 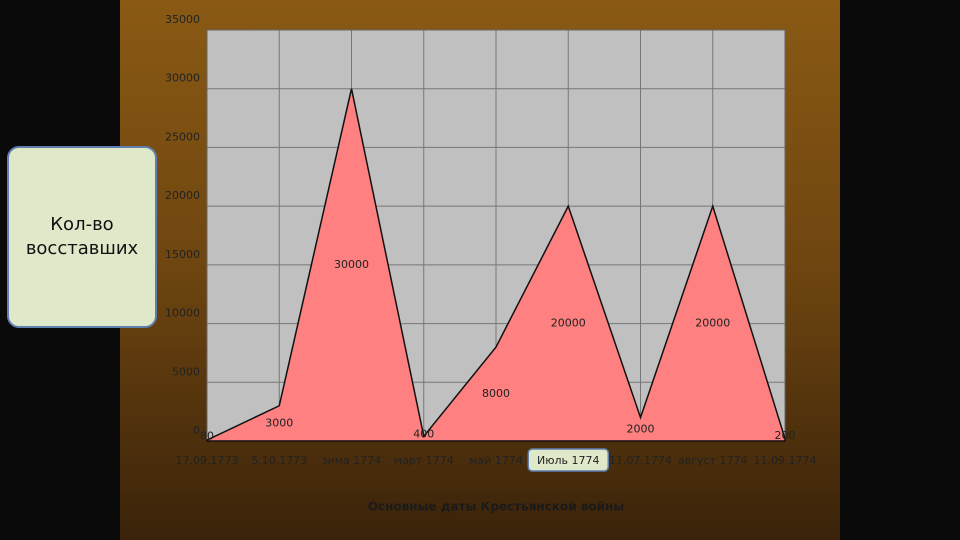 What do you see at coordinates (207, 460) in the screenshot?
I see `x-tick-label: 17.09.1773` at bounding box center [207, 460].